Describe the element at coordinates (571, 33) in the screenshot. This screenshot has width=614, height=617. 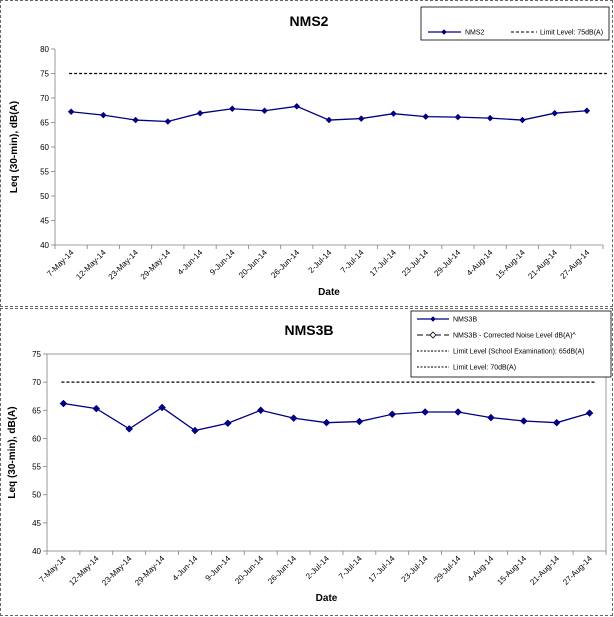
I see `legend-label: Limit Level: 75dB(A)` at that location.